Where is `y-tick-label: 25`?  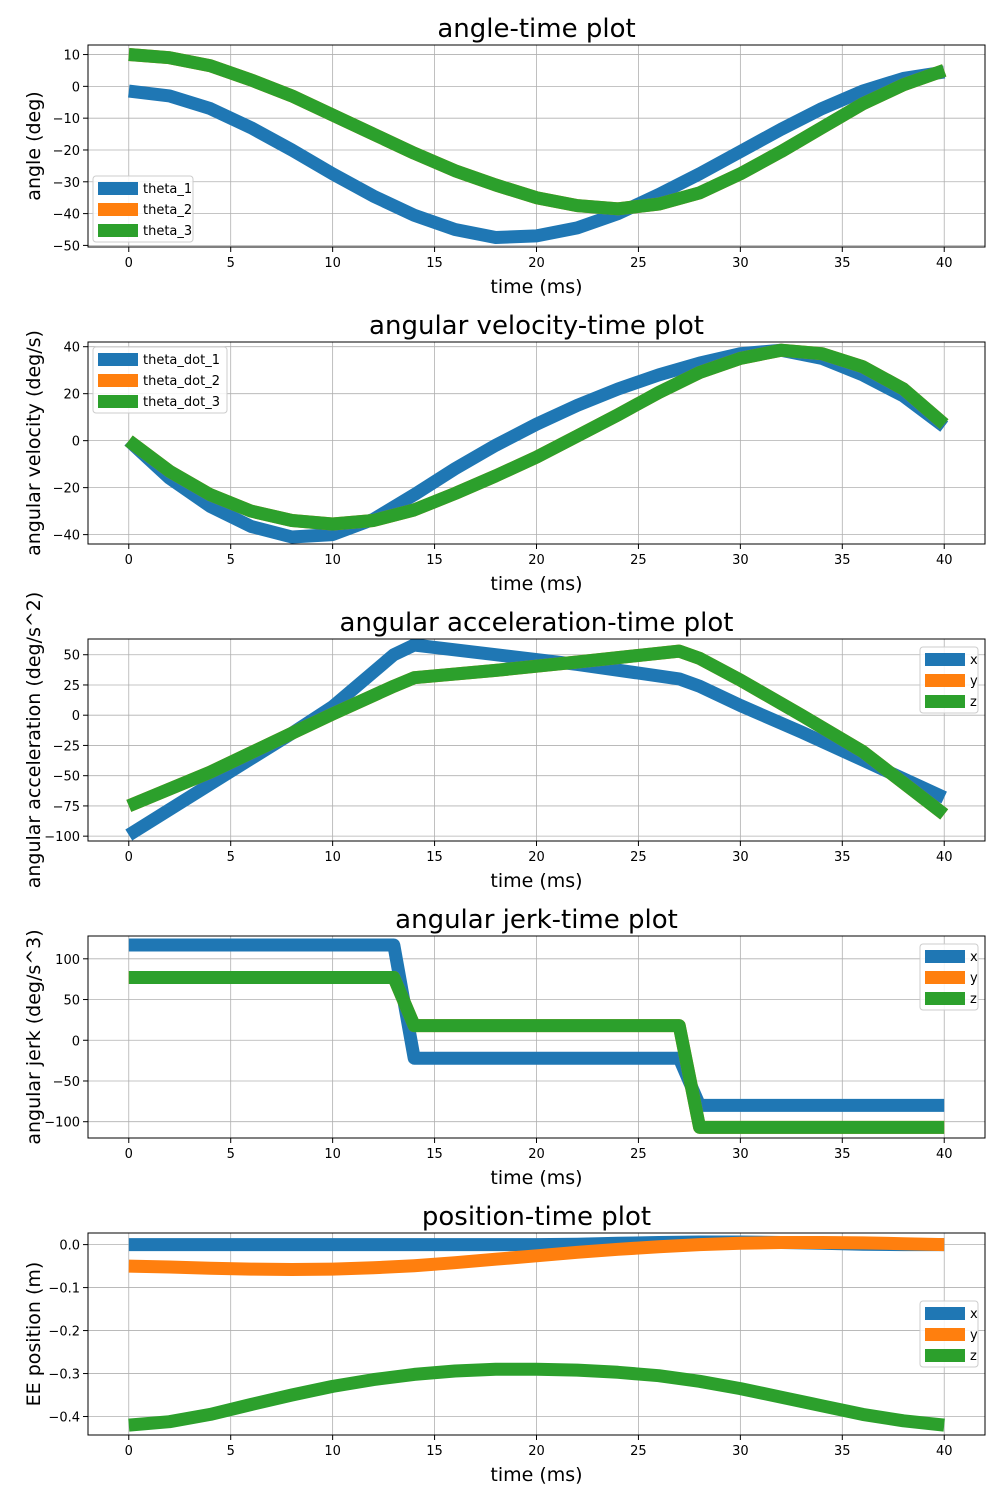
y-tick-label: 25 is located at coordinates (71, 686).